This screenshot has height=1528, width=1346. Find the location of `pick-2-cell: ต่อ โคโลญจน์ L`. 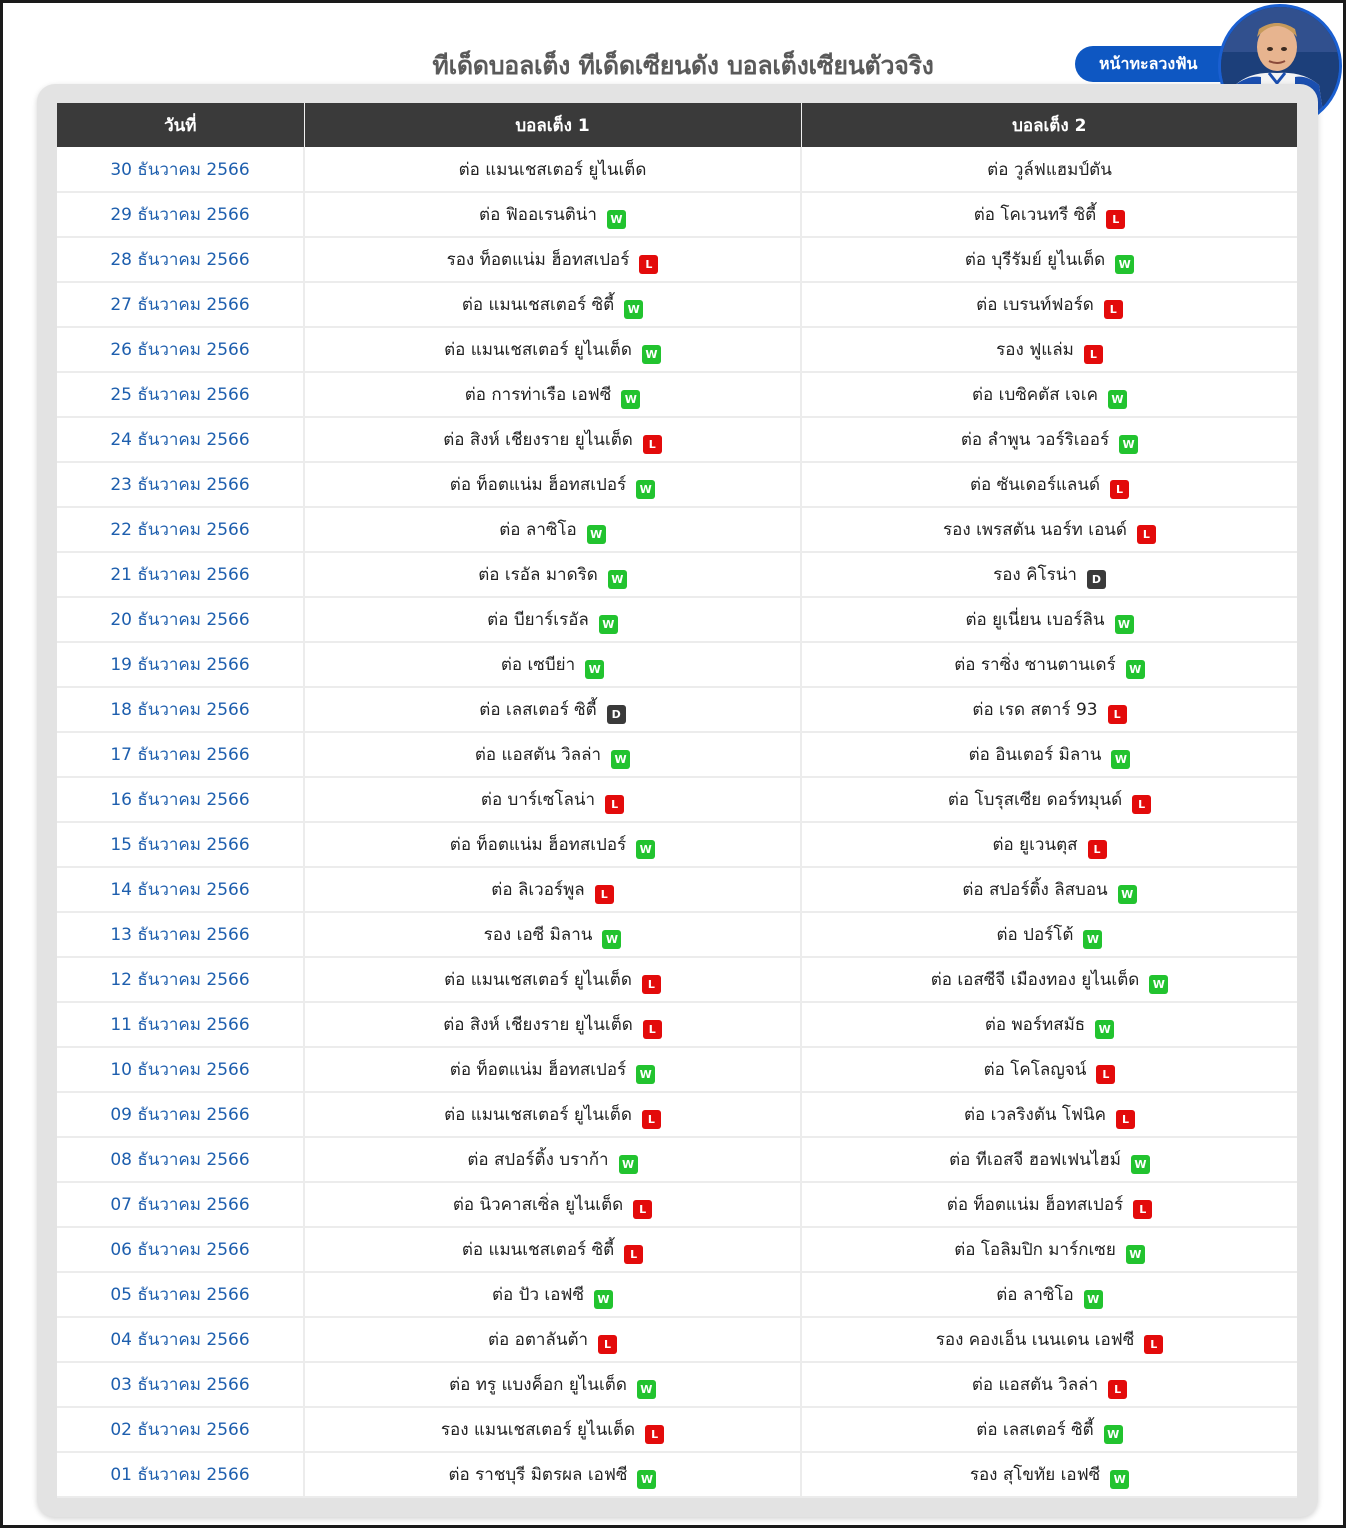

pick-2-cell: ต่อ โคโลญจน์ L is located at coordinates (1048, 1070).